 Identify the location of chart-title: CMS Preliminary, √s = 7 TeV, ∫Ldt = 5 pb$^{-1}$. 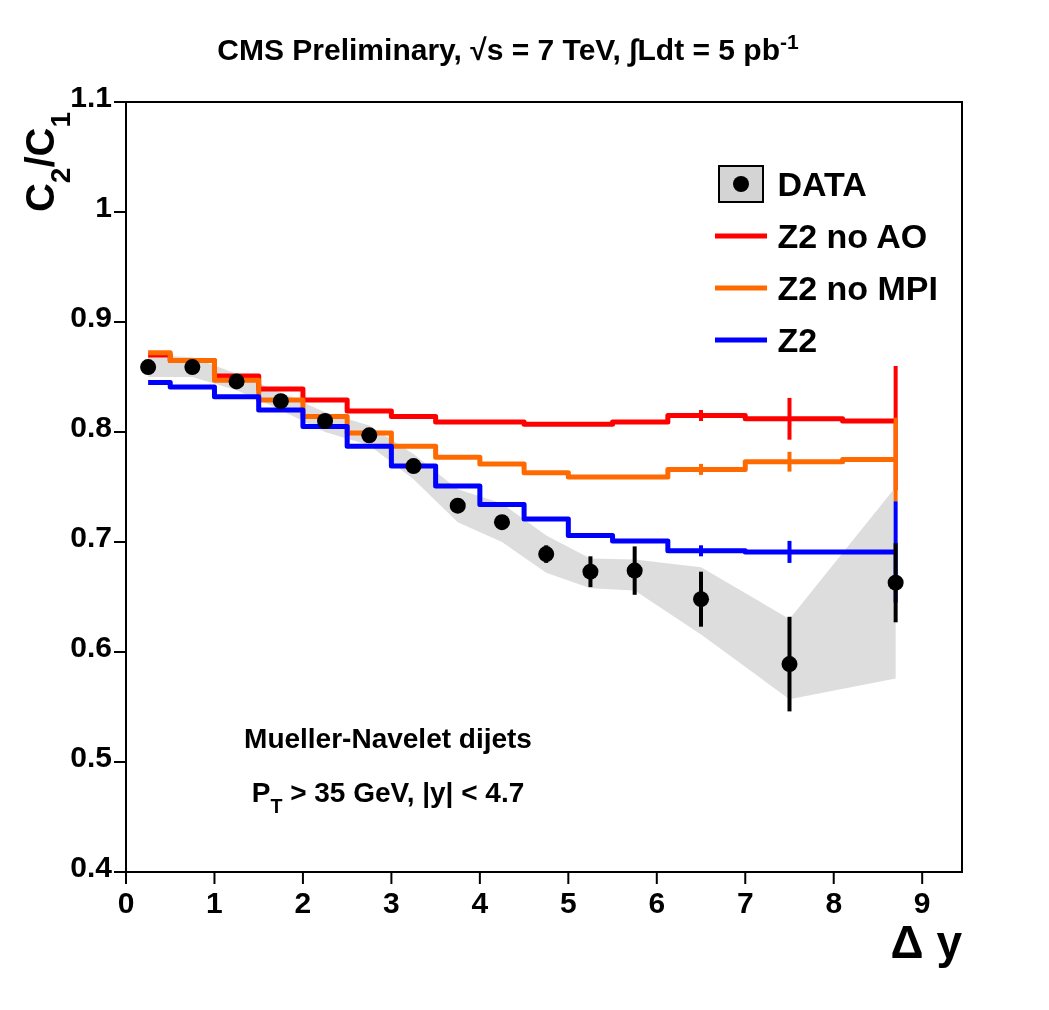
(508, 48).